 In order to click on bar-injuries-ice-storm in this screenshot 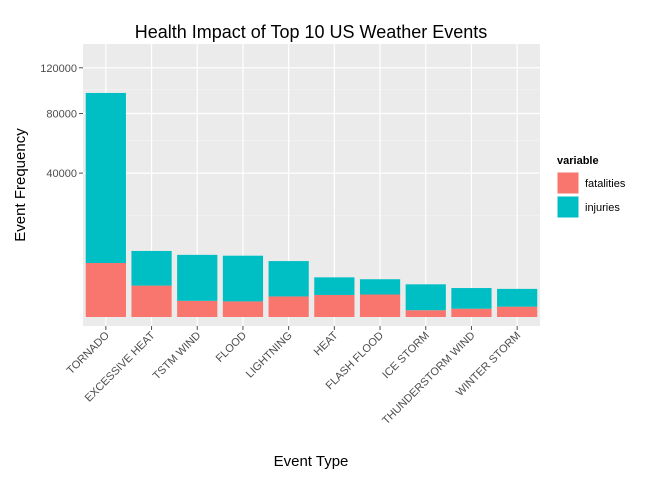, I will do `click(425, 297)`.